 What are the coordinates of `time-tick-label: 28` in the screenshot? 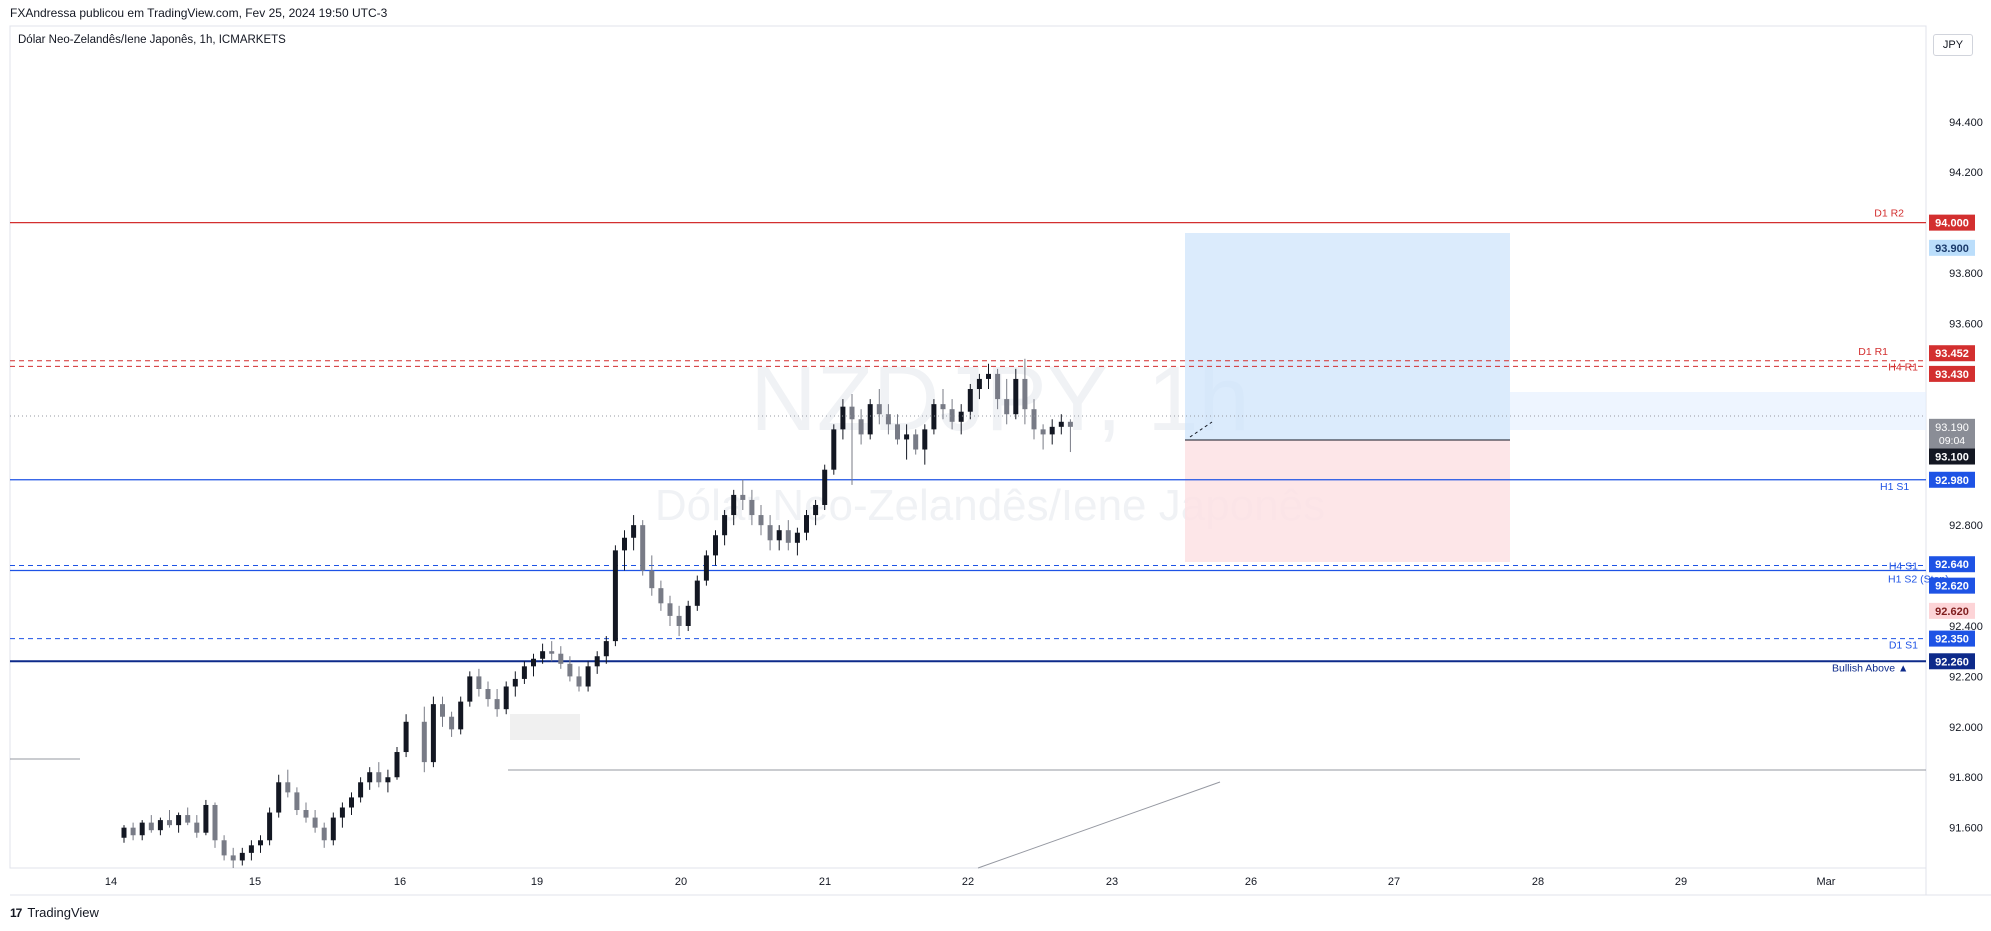 It's located at (1538, 882).